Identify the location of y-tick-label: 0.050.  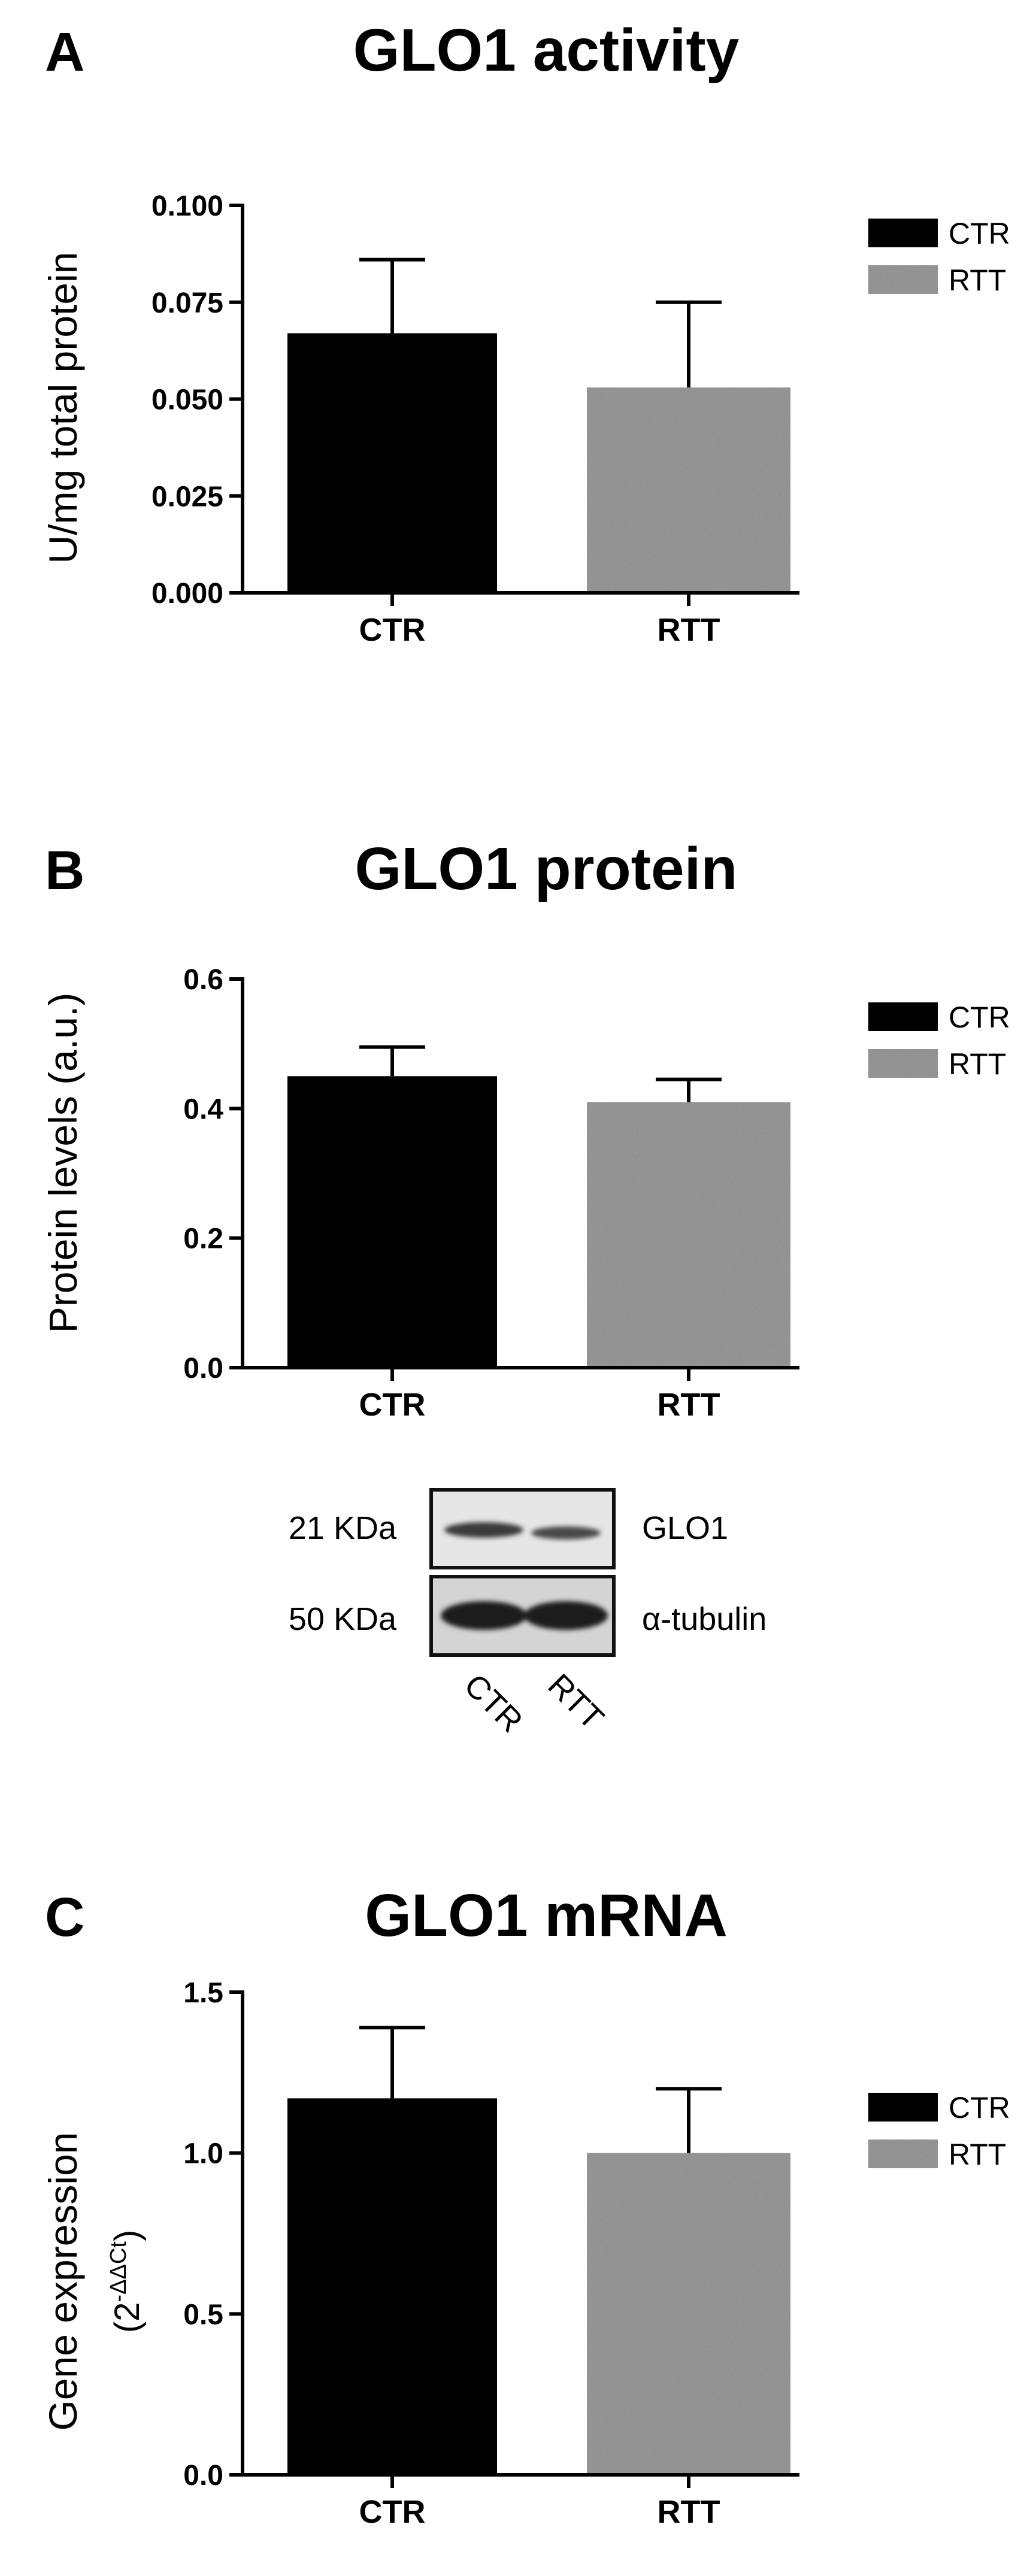
(188, 400).